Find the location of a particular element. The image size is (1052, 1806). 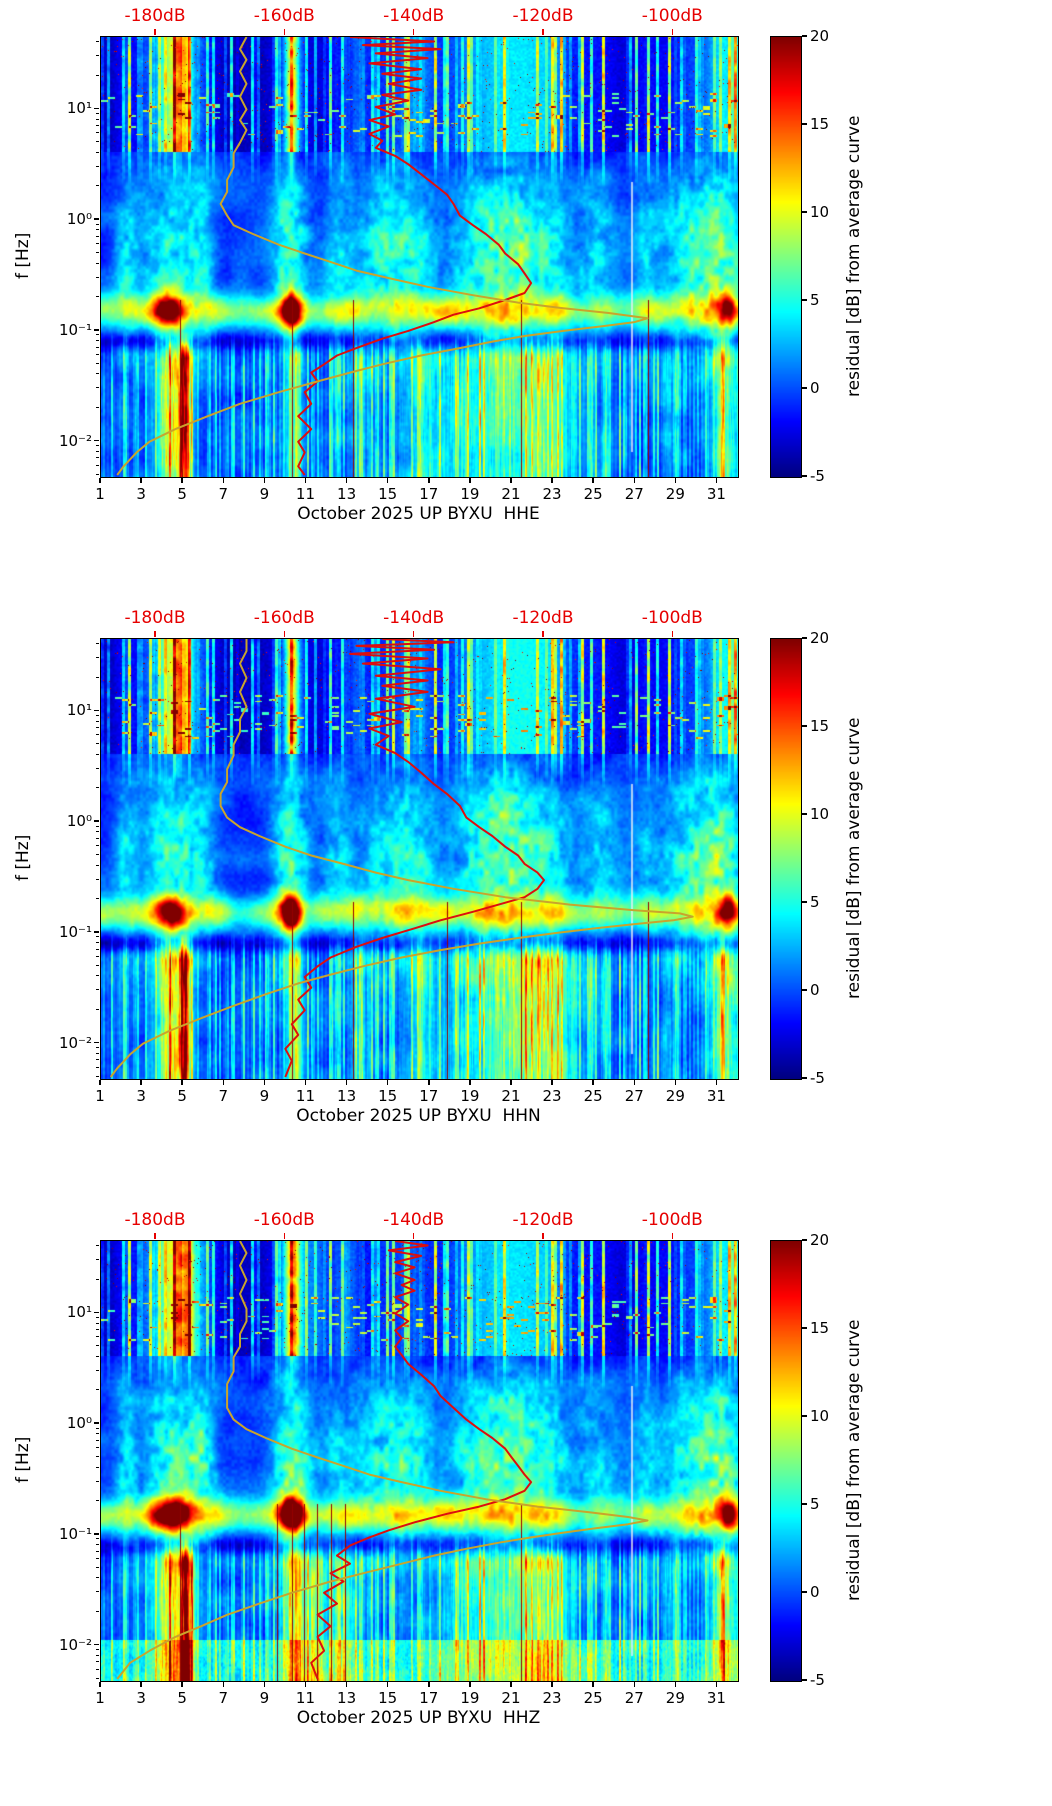

x-tick-label: 7 is located at coordinates (223, 1096).